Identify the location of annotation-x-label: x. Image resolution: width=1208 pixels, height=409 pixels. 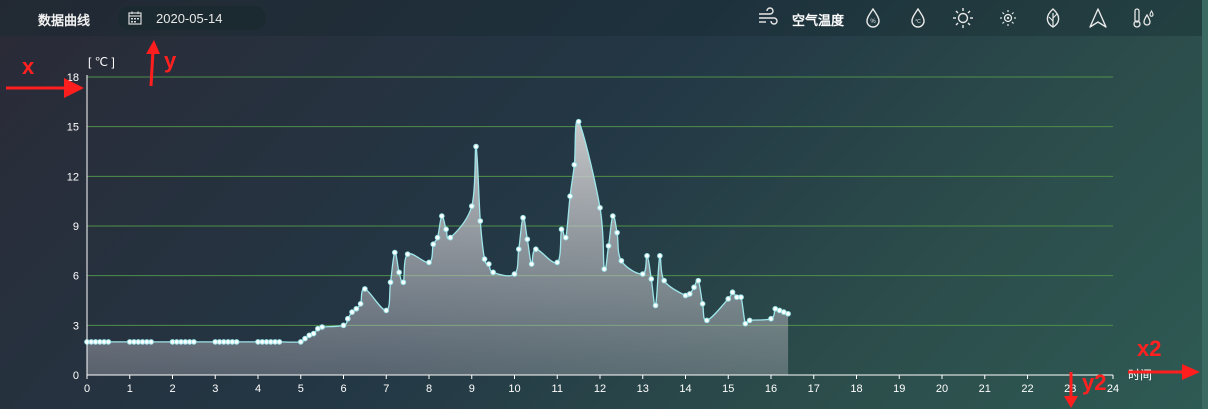
(28, 66).